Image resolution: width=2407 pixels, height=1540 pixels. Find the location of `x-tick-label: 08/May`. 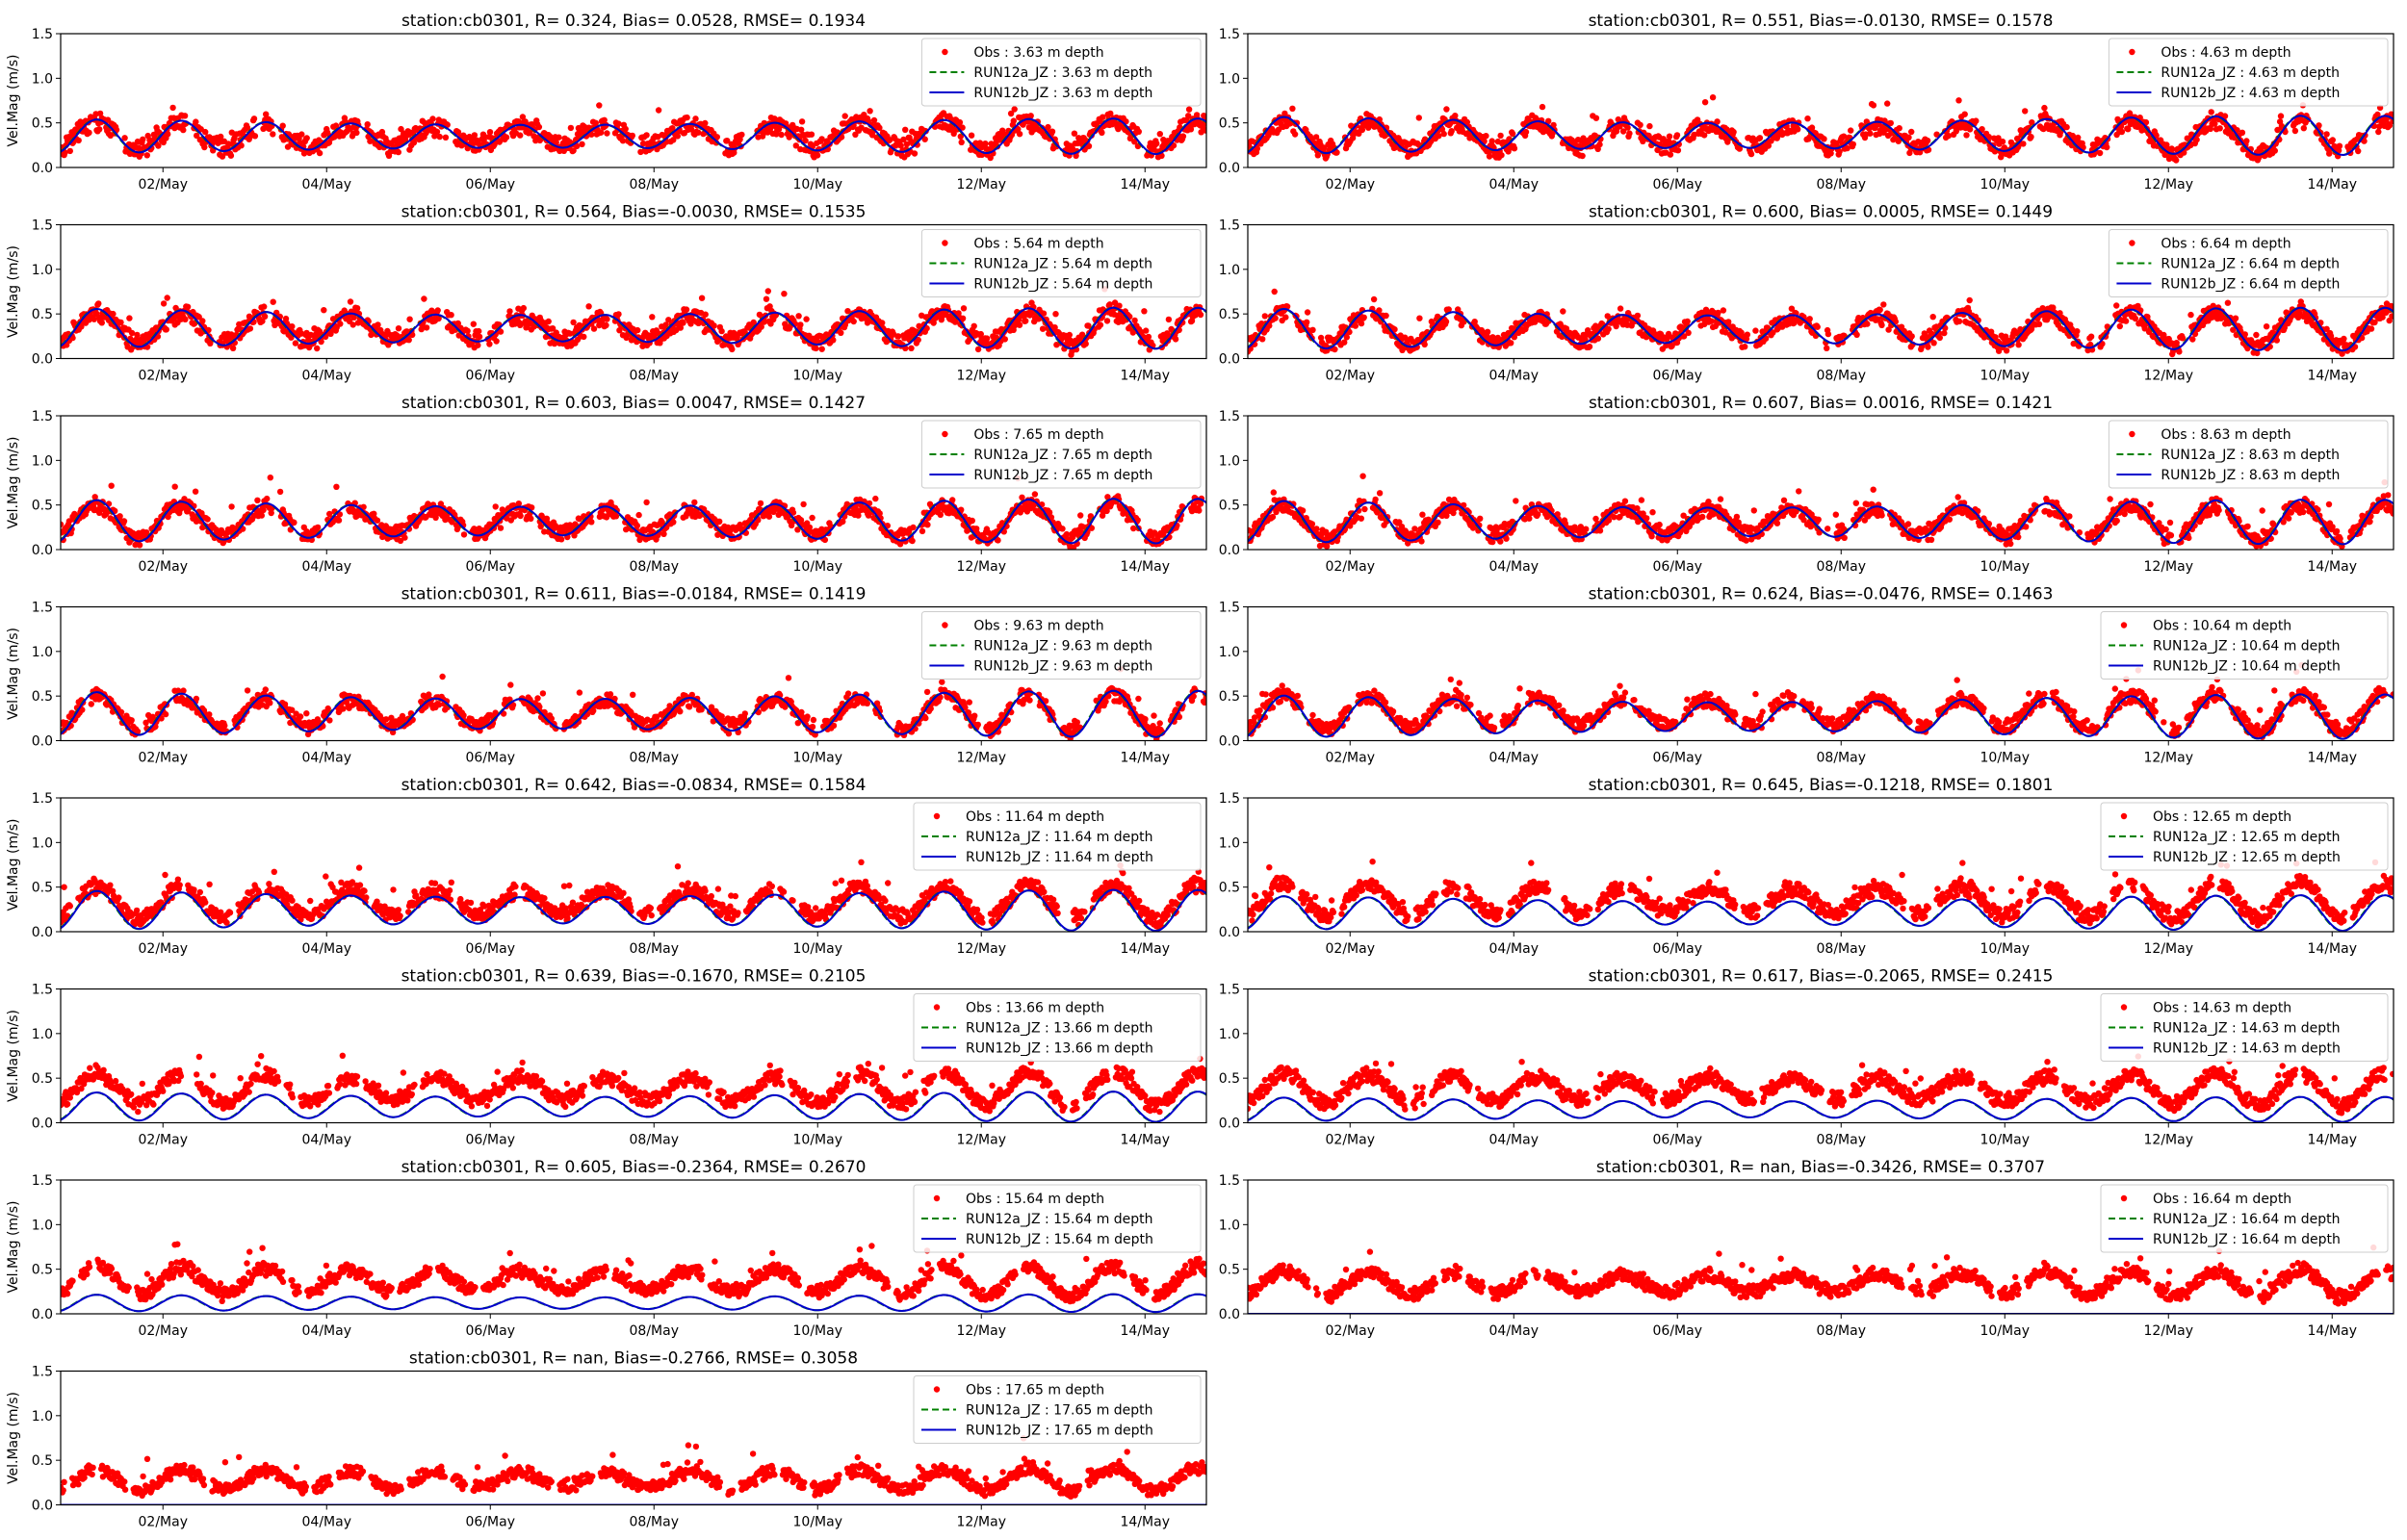

x-tick-label: 08/May is located at coordinates (1841, 184).